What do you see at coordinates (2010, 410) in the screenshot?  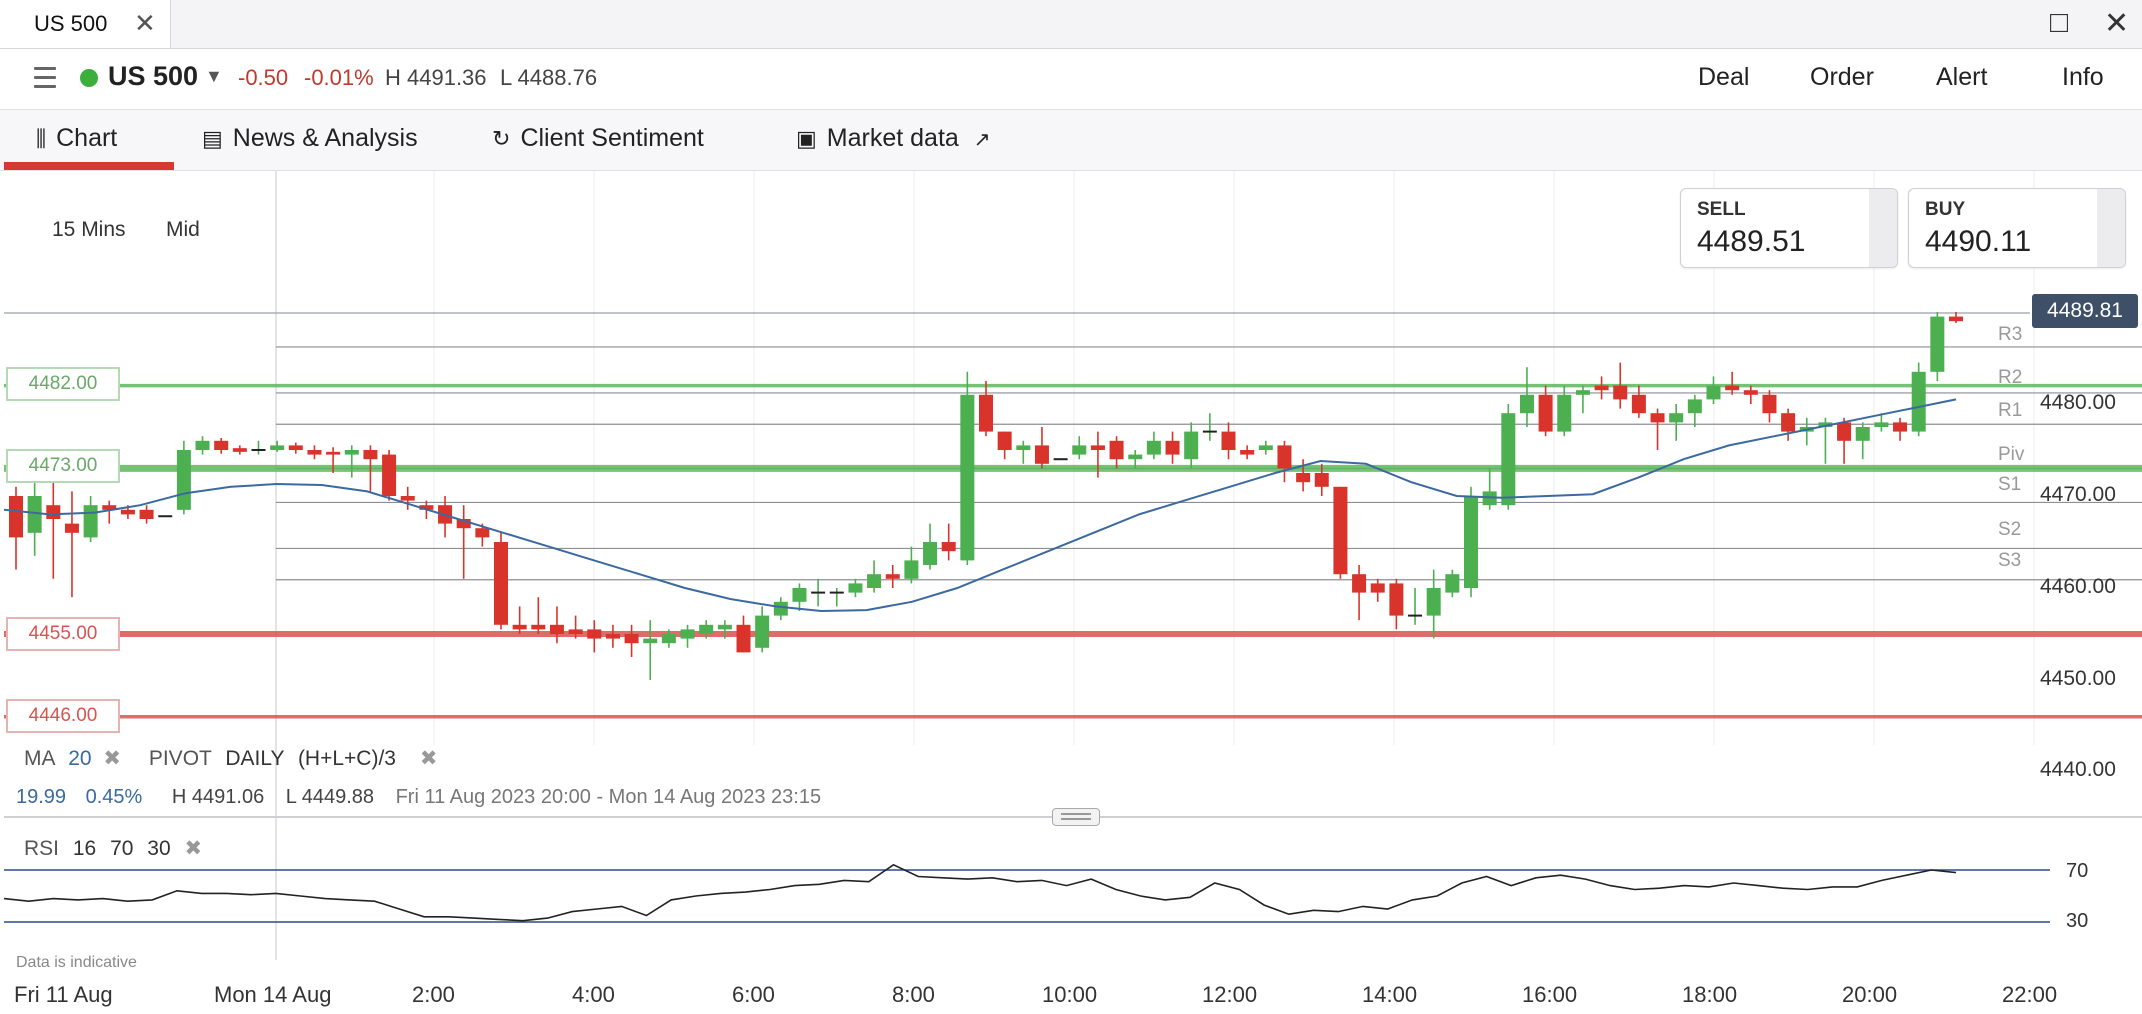 I see `pivot-label-r1: R1` at bounding box center [2010, 410].